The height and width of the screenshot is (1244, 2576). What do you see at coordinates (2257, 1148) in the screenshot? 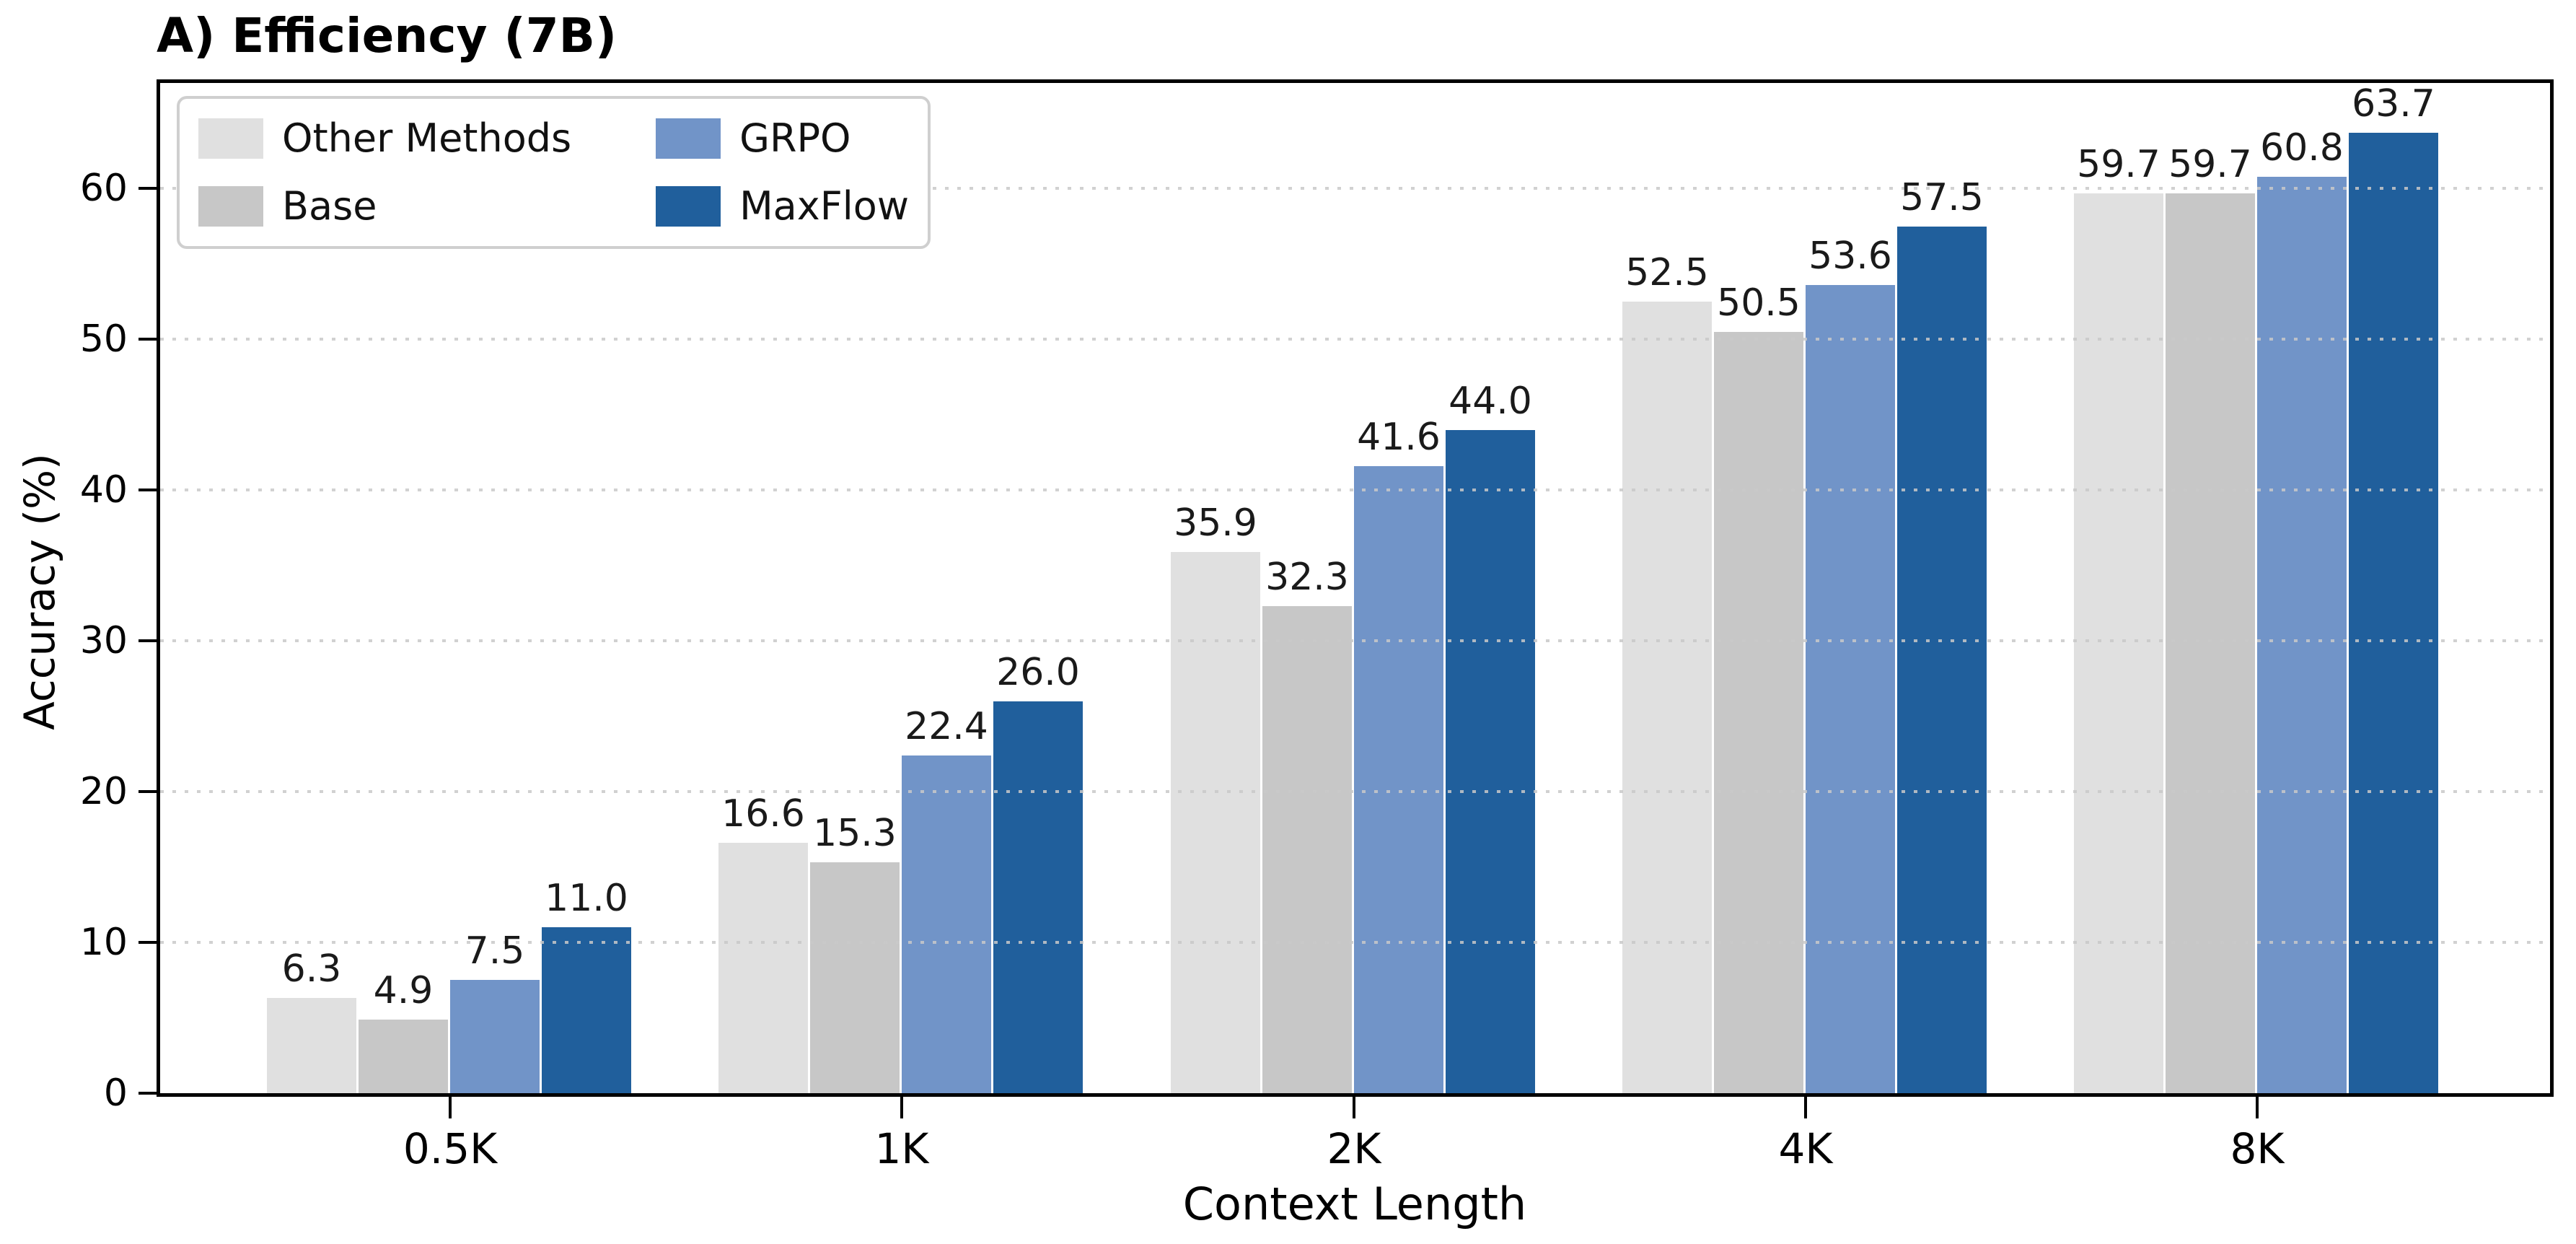
I see `x-tick-label-8K: 8K` at bounding box center [2257, 1148].